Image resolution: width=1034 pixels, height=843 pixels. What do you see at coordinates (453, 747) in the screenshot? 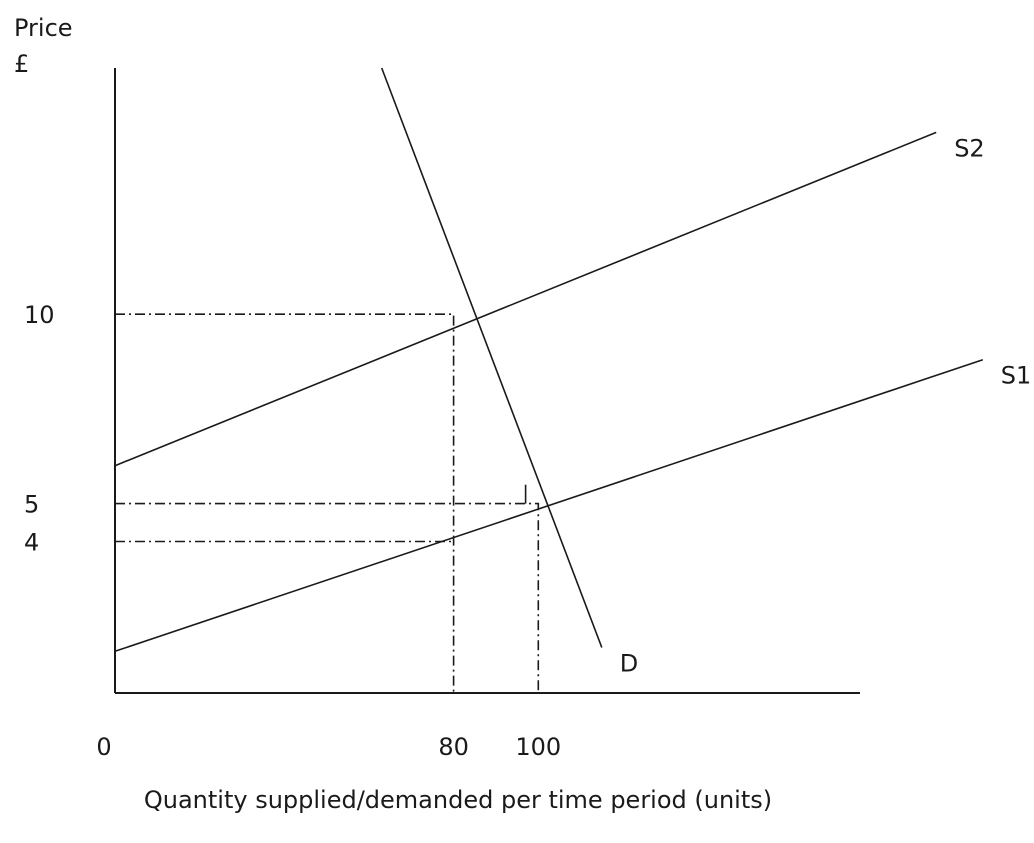
I see `x-tick-80: 80` at bounding box center [453, 747].